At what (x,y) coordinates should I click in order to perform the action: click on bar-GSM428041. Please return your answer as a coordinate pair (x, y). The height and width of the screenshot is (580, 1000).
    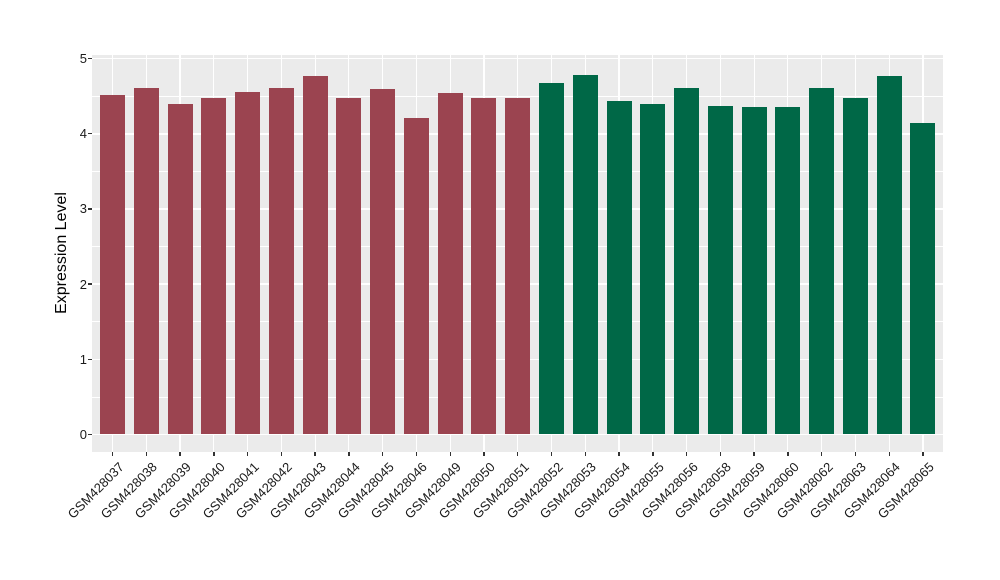
    Looking at the image, I should click on (248, 263).